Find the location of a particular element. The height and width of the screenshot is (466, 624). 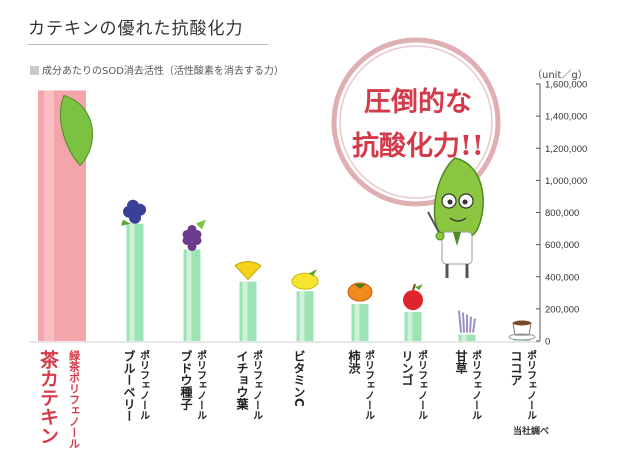

category-label: 柿渋 is located at coordinates (354, 362).